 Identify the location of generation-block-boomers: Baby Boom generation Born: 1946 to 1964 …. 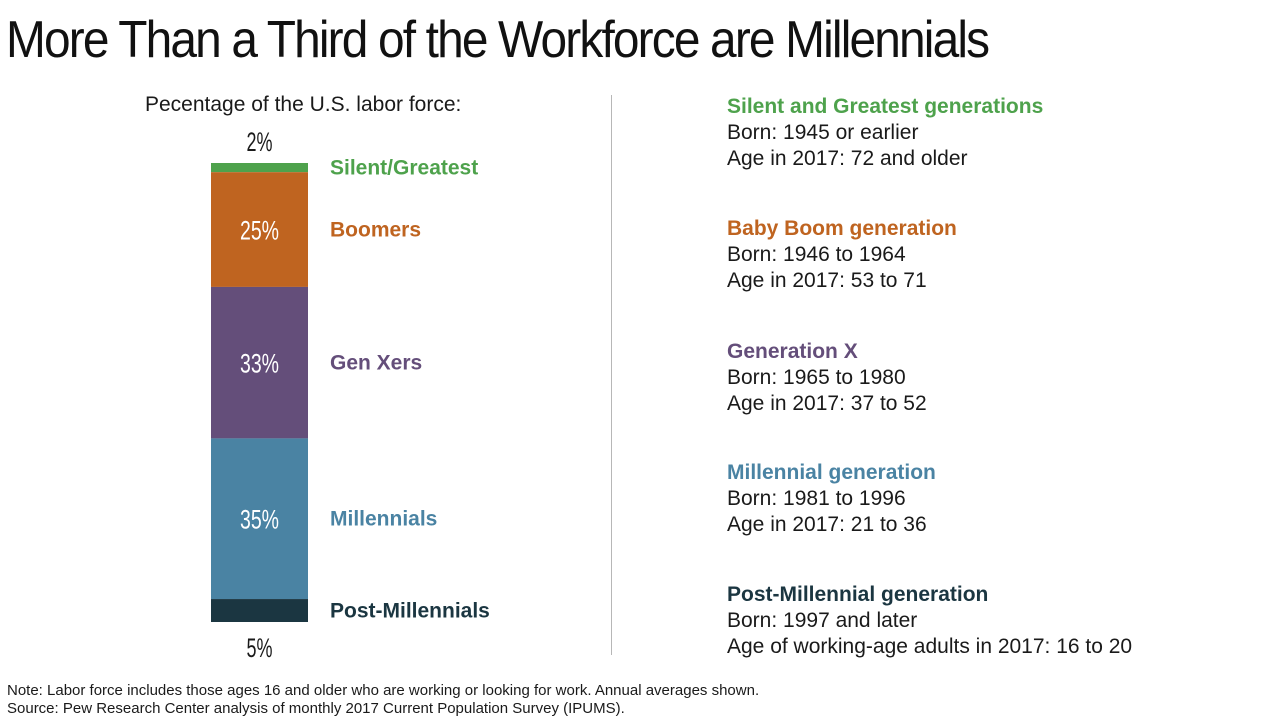
(842, 255).